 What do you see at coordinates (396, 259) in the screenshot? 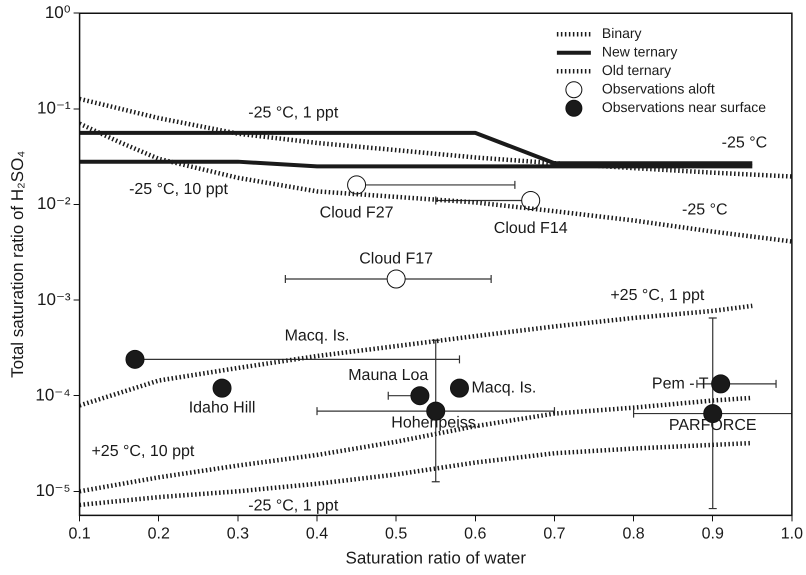
I see `annotation: Cloud F17` at bounding box center [396, 259].